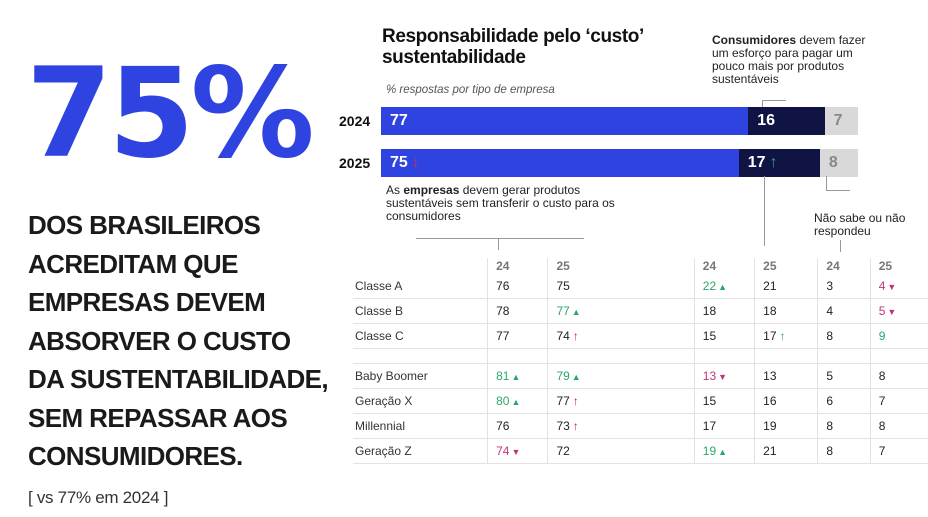 The width and height of the screenshot is (928, 517). What do you see at coordinates (98, 497) in the screenshot?
I see `hero-comparison: [ vs 77% em 2024 ]` at bounding box center [98, 497].